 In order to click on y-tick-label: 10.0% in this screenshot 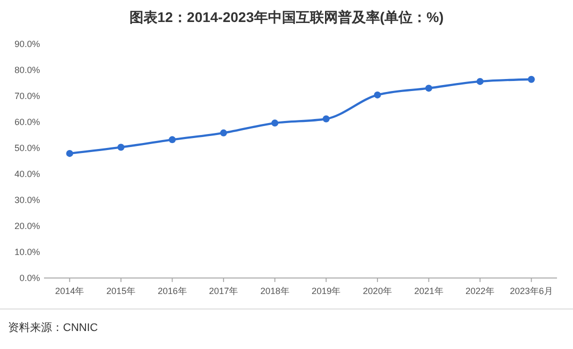, I will do `click(27, 251)`.